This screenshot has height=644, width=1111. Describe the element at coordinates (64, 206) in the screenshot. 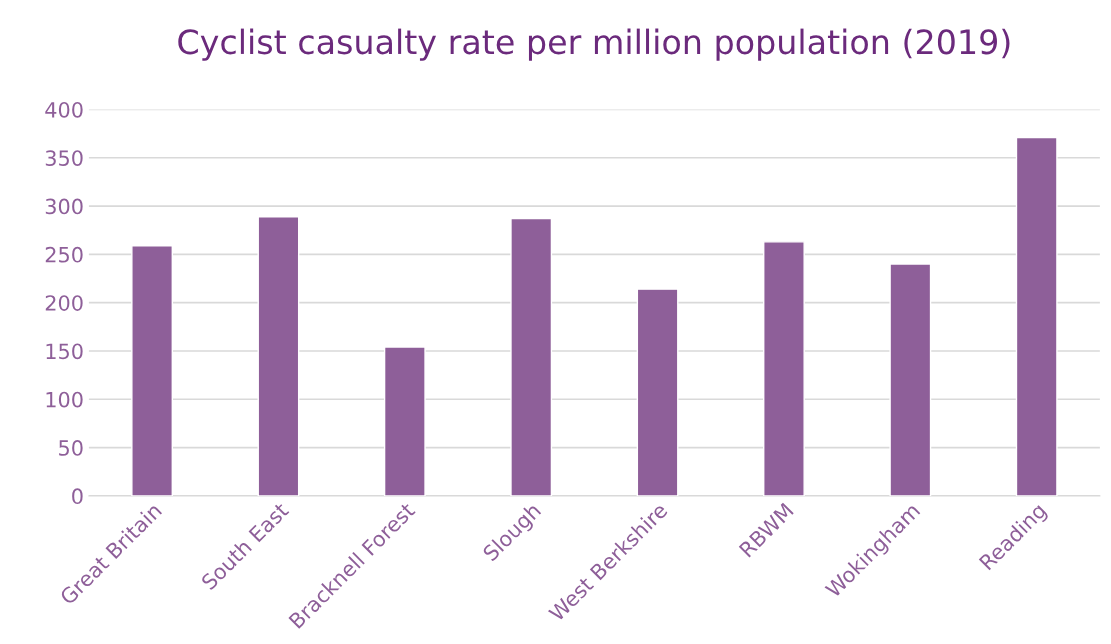

I see `y-tick-label: 300` at that location.